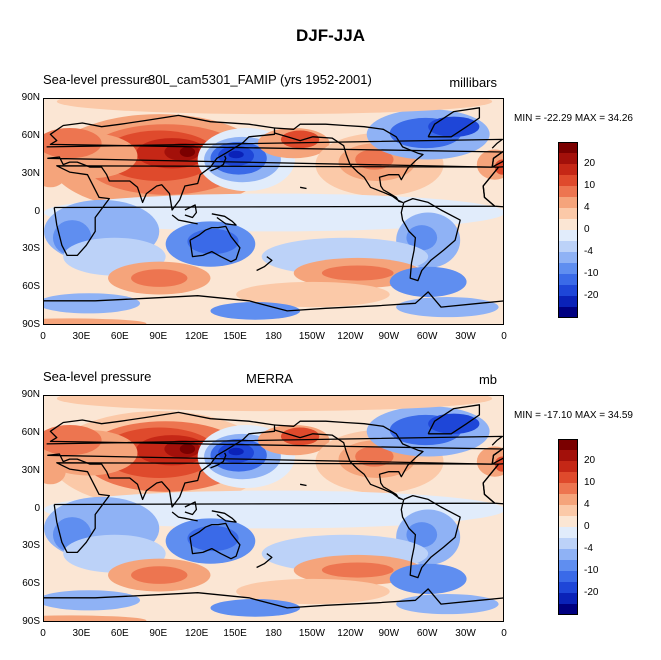  What do you see at coordinates (196, 633) in the screenshot?
I see `lon-tick-label: 120E` at bounding box center [196, 633].